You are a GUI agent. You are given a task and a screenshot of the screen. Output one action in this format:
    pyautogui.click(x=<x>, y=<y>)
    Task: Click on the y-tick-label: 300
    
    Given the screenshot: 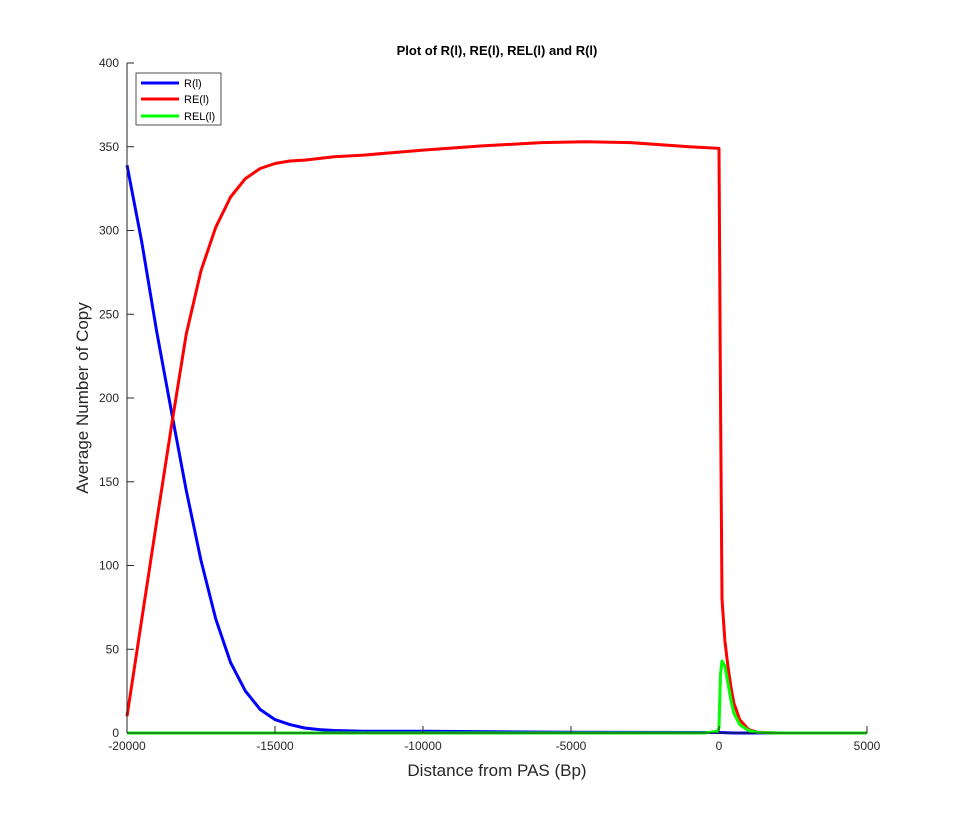 What is the action you would take?
    pyautogui.click(x=109, y=231)
    